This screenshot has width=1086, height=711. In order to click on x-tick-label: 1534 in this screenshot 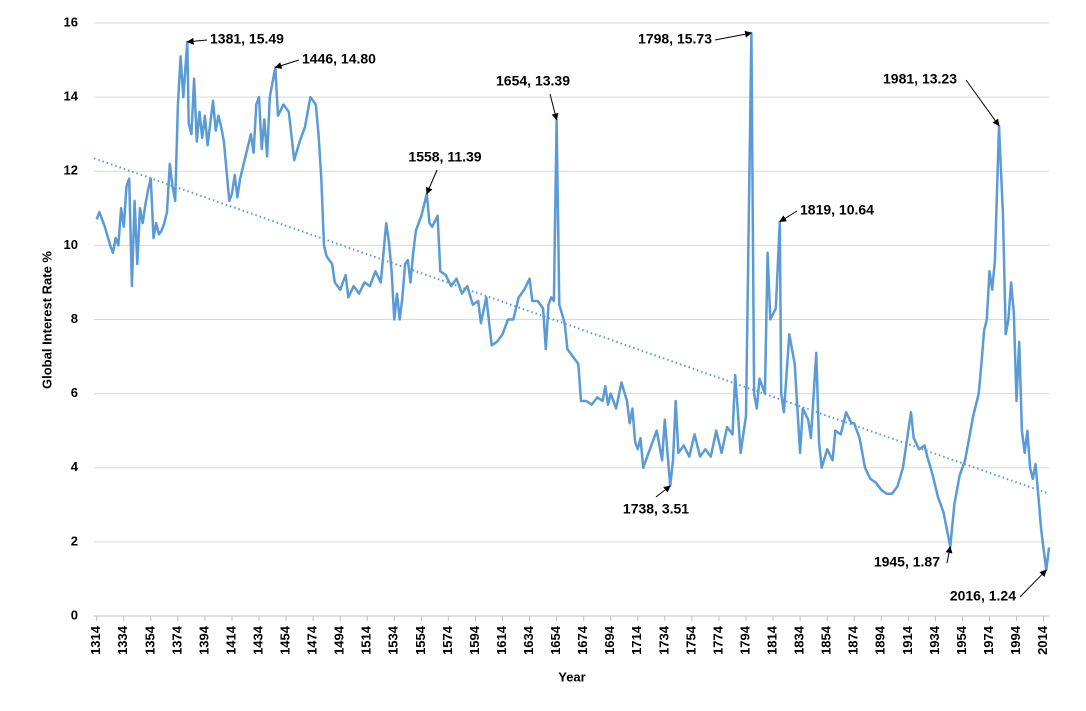, I will do `click(393, 640)`.